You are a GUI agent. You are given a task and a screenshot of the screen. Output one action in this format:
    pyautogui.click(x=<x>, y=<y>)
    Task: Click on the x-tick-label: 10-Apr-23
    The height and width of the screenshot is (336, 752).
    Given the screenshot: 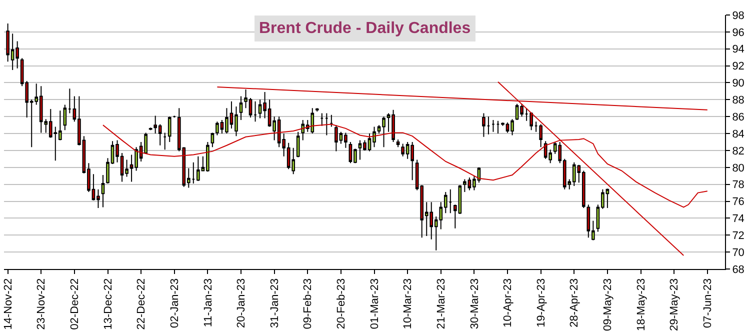 What is the action you would take?
    pyautogui.click(x=508, y=303)
    